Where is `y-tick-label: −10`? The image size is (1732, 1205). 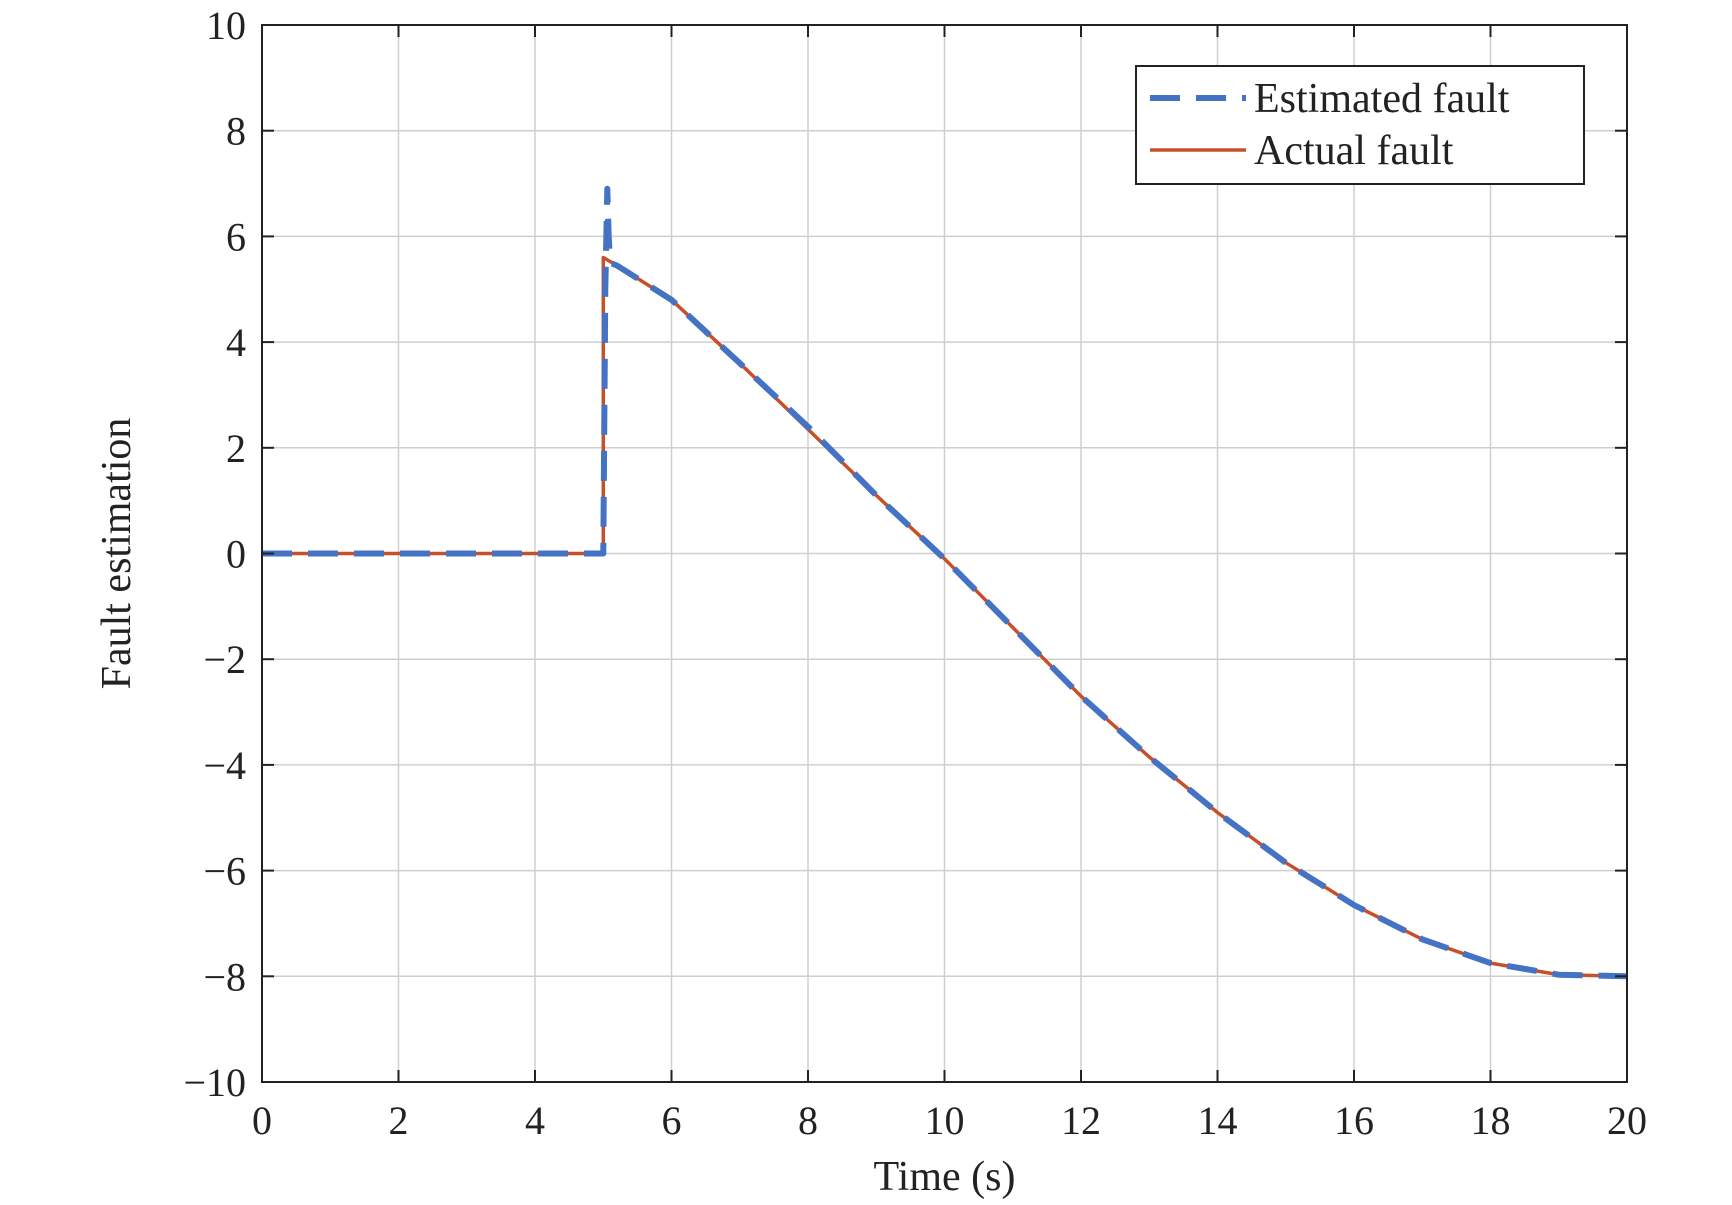
y-tick-label: −10 is located at coordinates (214, 1082).